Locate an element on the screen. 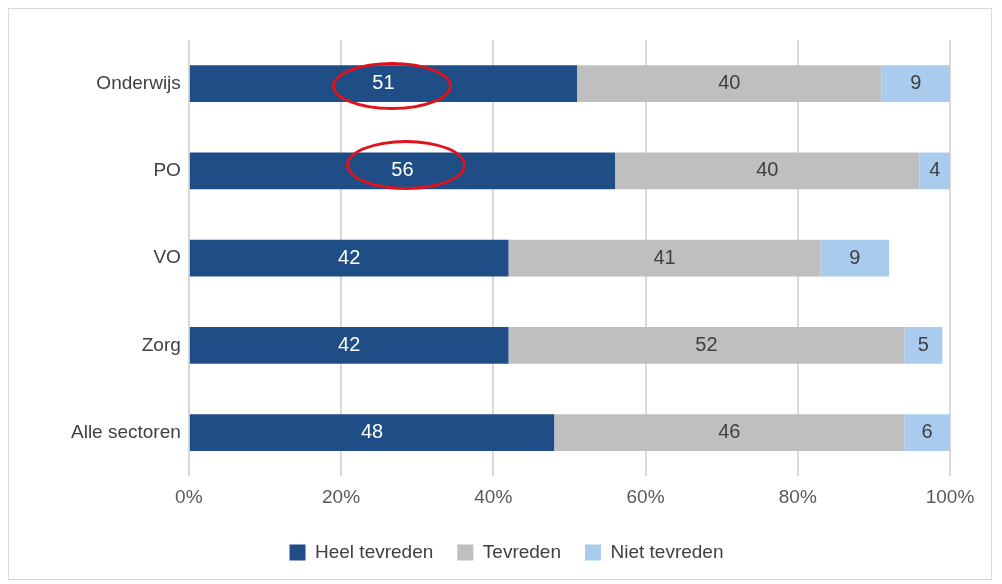 The image size is (1002, 584). data-label: 41 is located at coordinates (664, 256).